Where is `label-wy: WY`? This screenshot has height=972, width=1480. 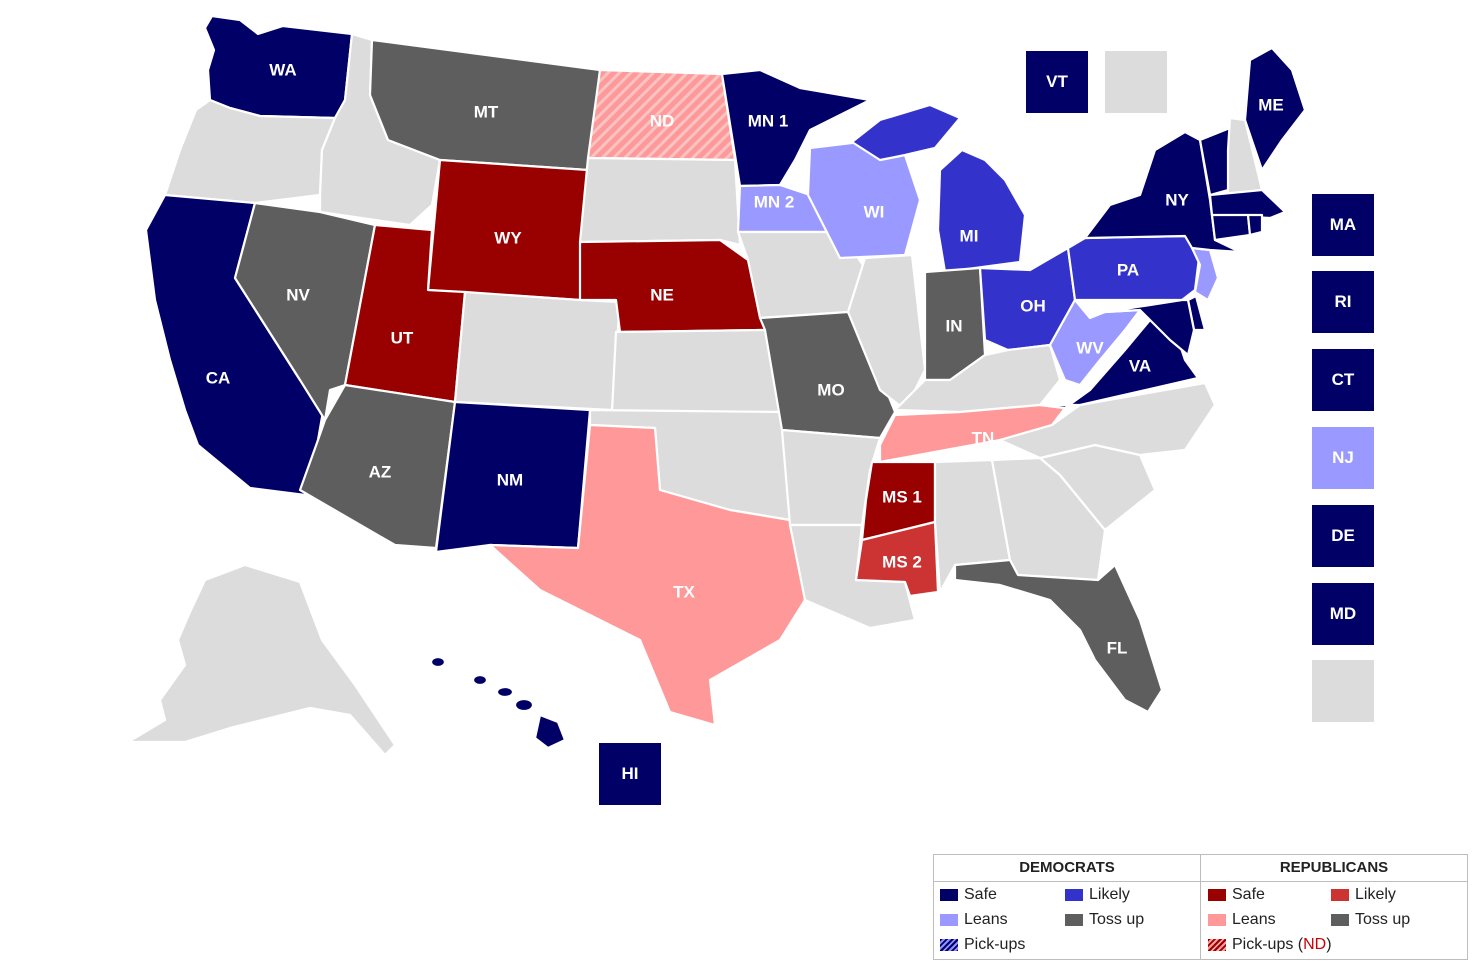
label-wy: WY is located at coordinates (508, 238).